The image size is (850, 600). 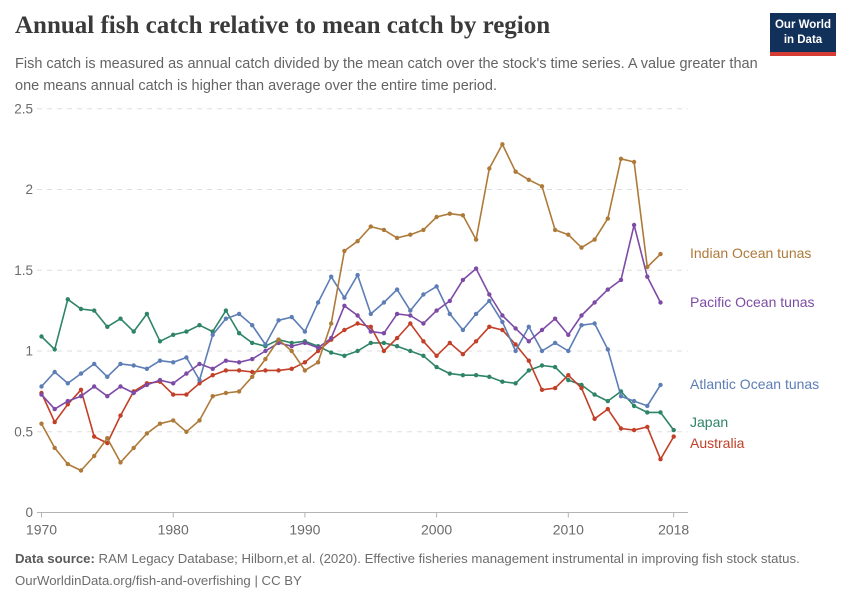 What do you see at coordinates (23, 431) in the screenshot?
I see `y-tick-label: 0.5` at bounding box center [23, 431].